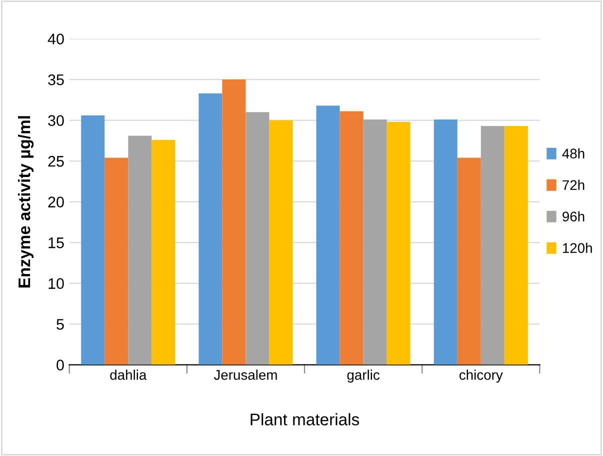  I want to click on x-axis-title: Plant materials, so click(305, 419).